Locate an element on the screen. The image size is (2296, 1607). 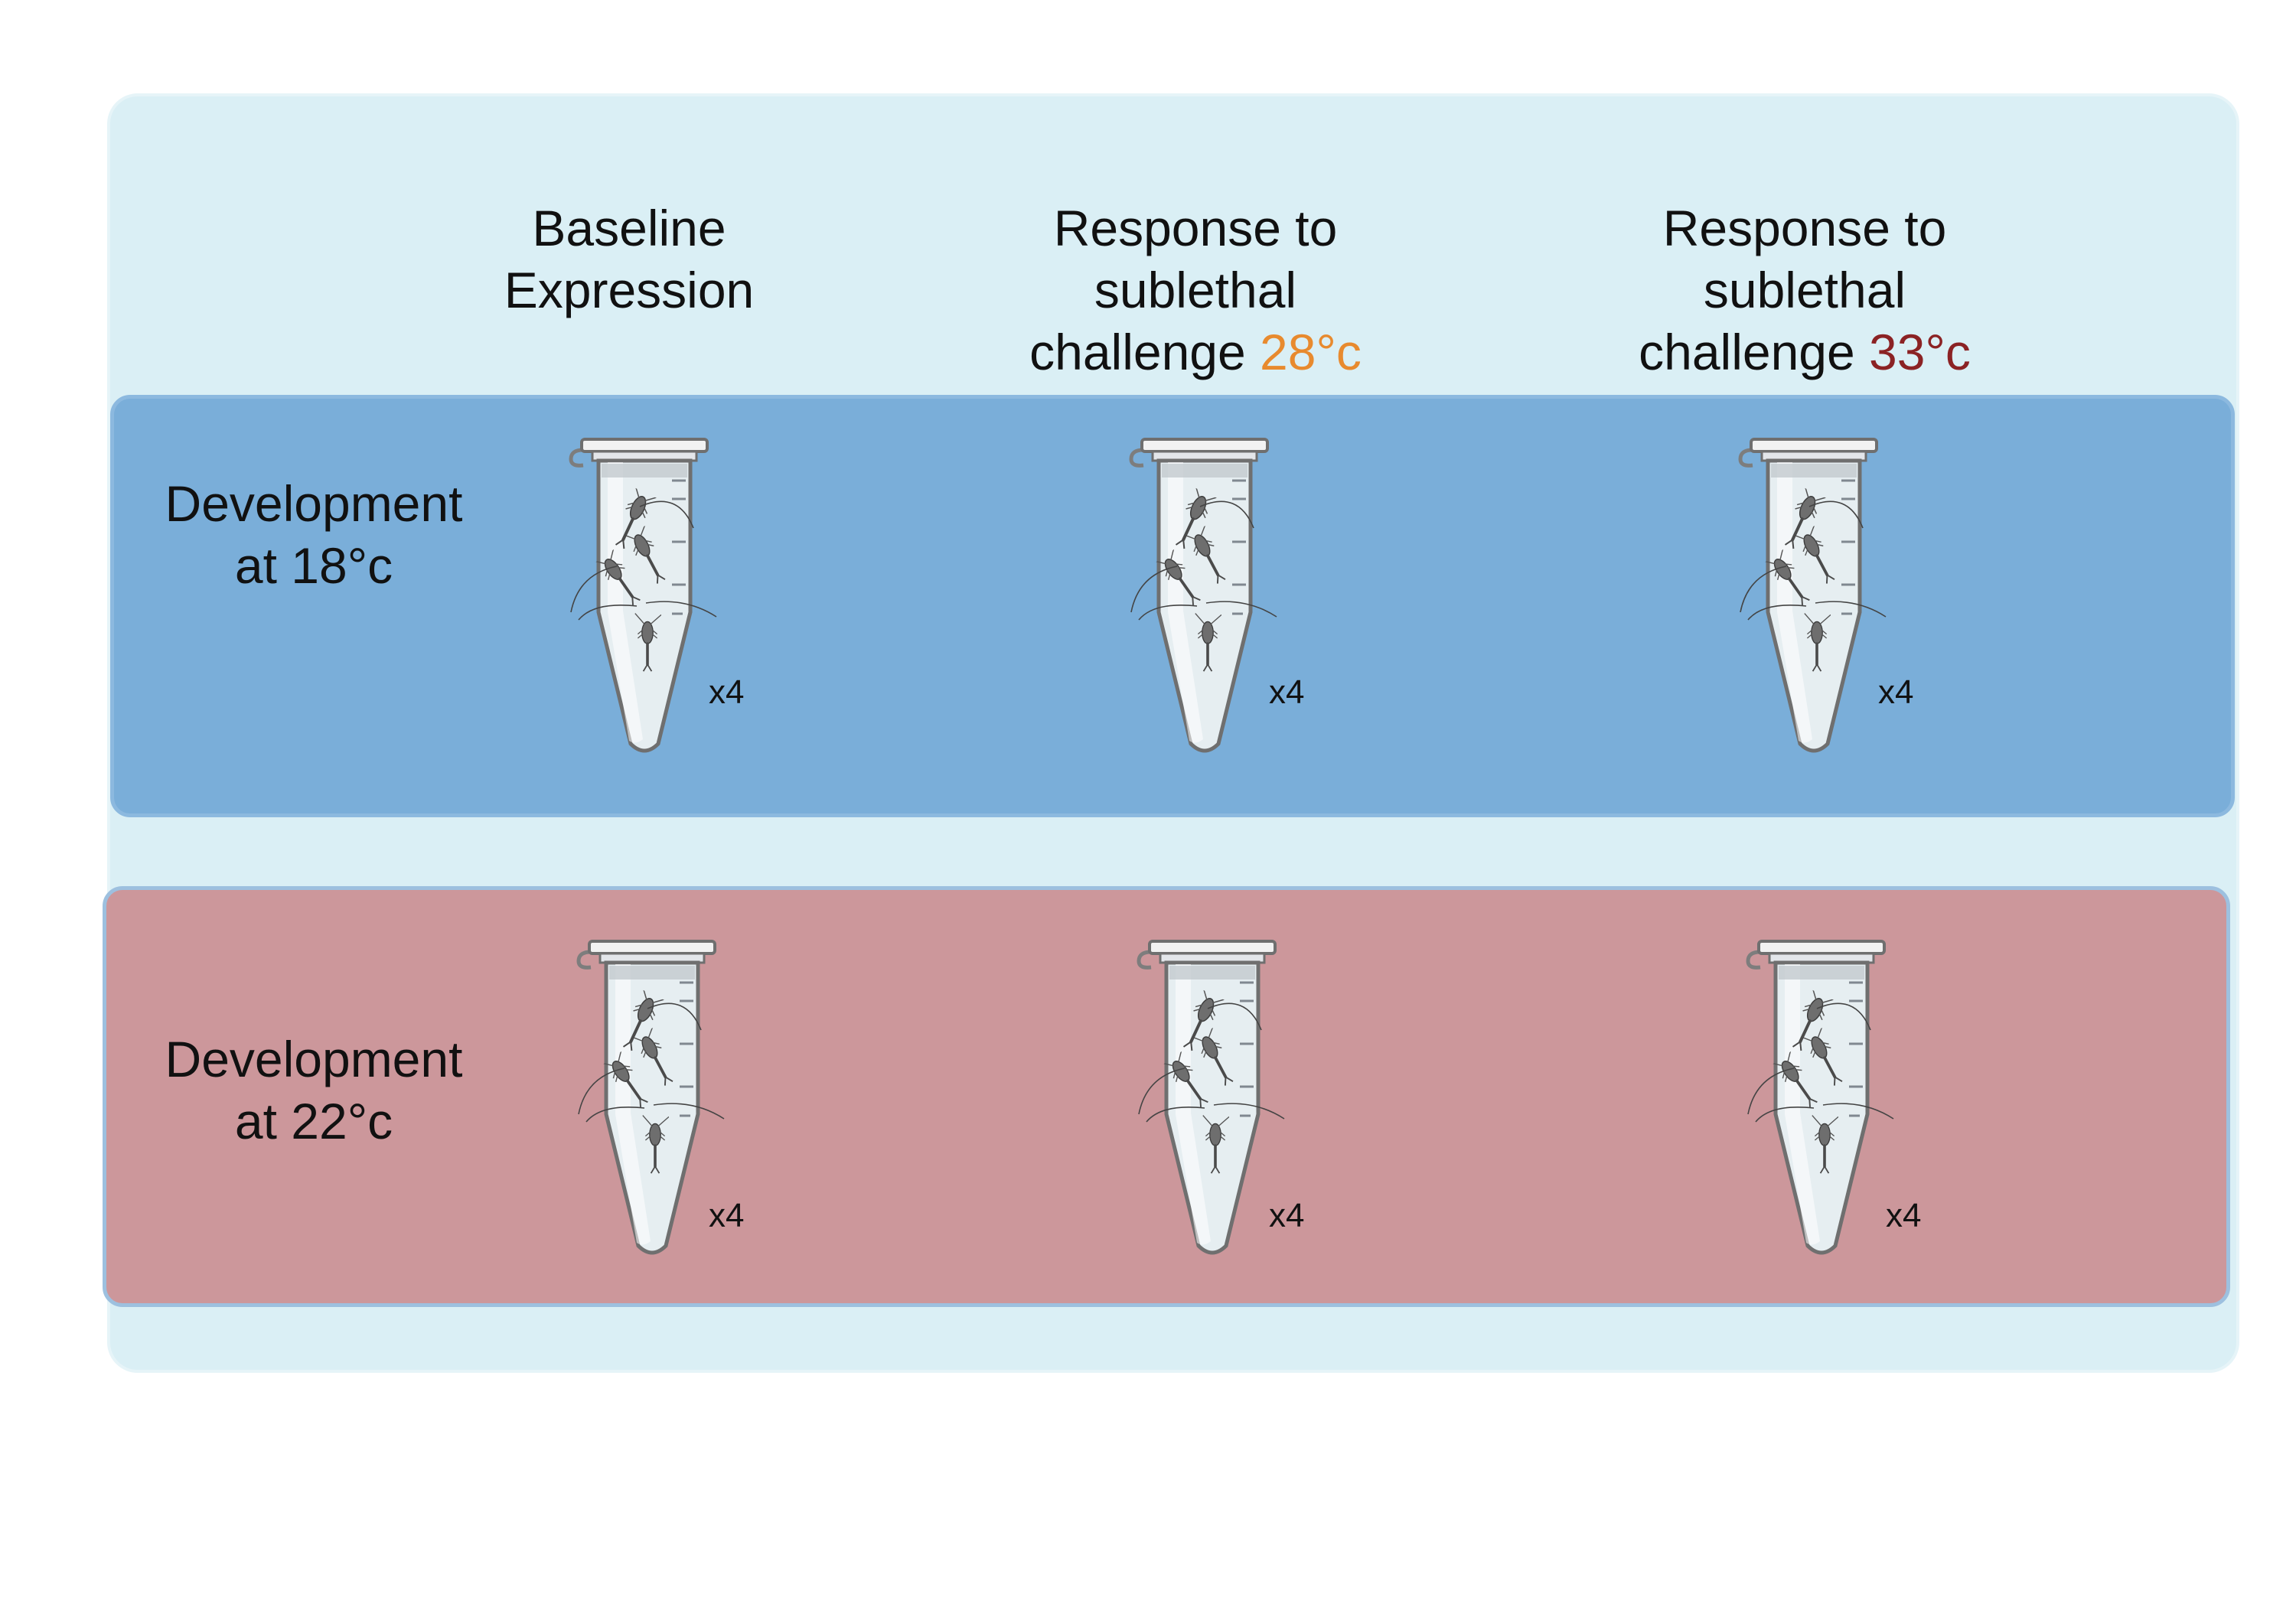
temperature-33c-label: 33°c is located at coordinates (1920, 352).